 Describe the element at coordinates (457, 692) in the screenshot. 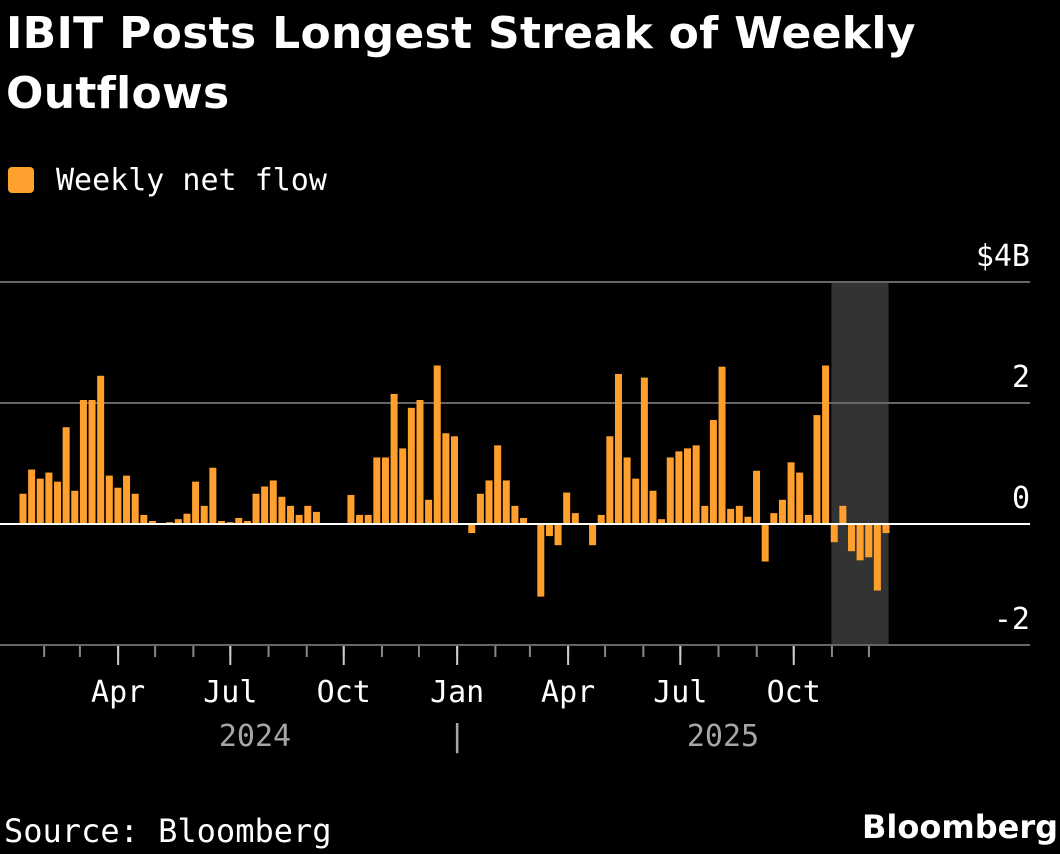

I see `x-tick-label: Jan` at that location.